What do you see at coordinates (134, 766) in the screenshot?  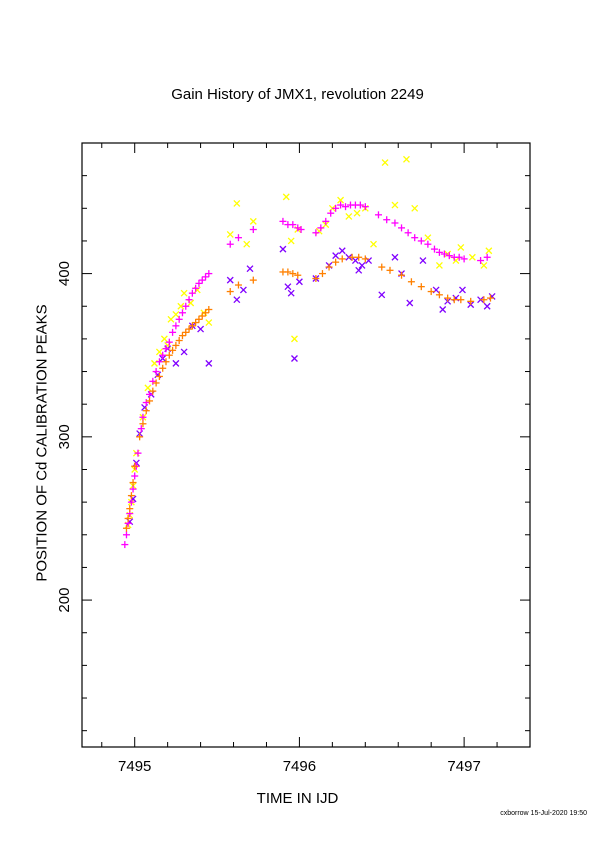 I see `x-tick-label: 7495` at bounding box center [134, 766].